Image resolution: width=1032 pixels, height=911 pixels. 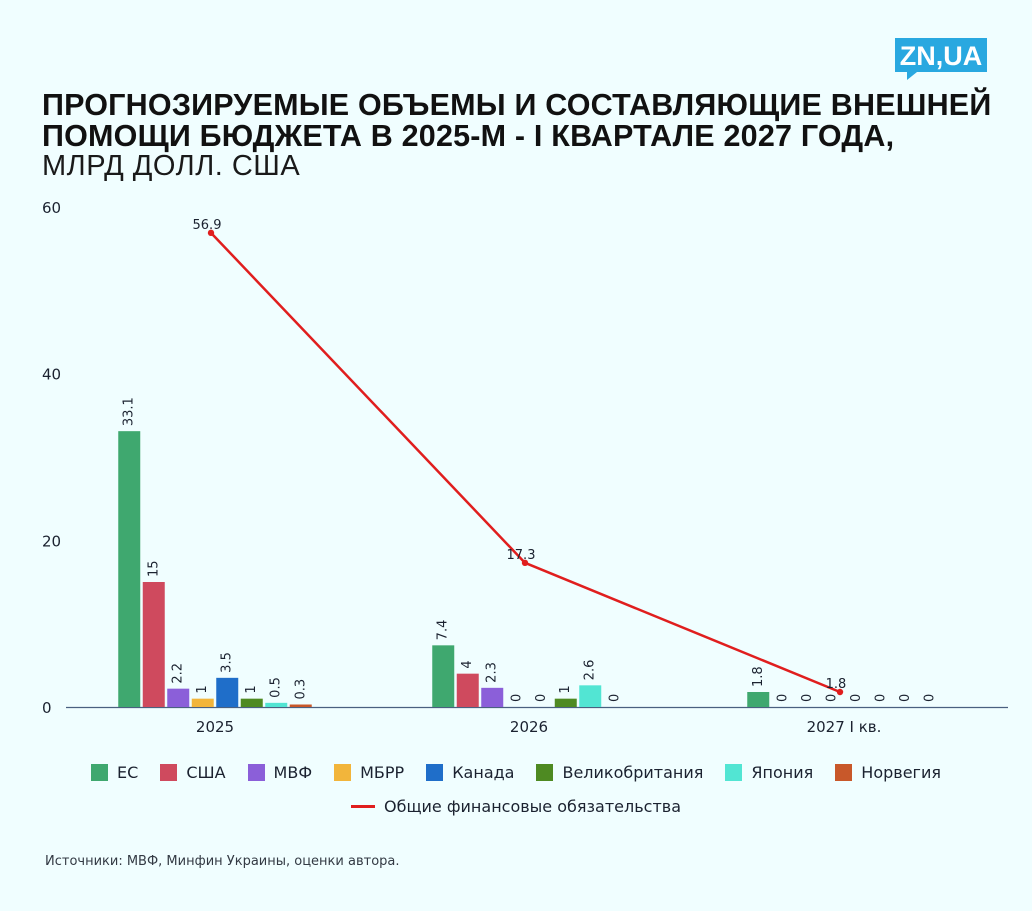 What do you see at coordinates (492, 672) in the screenshot?
I see `bar-value-label: 2.3` at bounding box center [492, 672].